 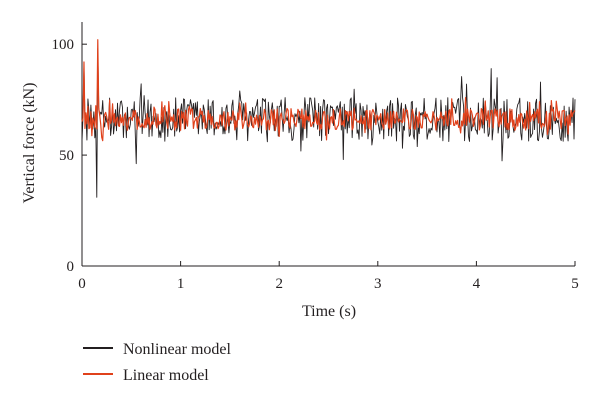 I want to click on x-tick-label: 1, so click(x=181, y=284).